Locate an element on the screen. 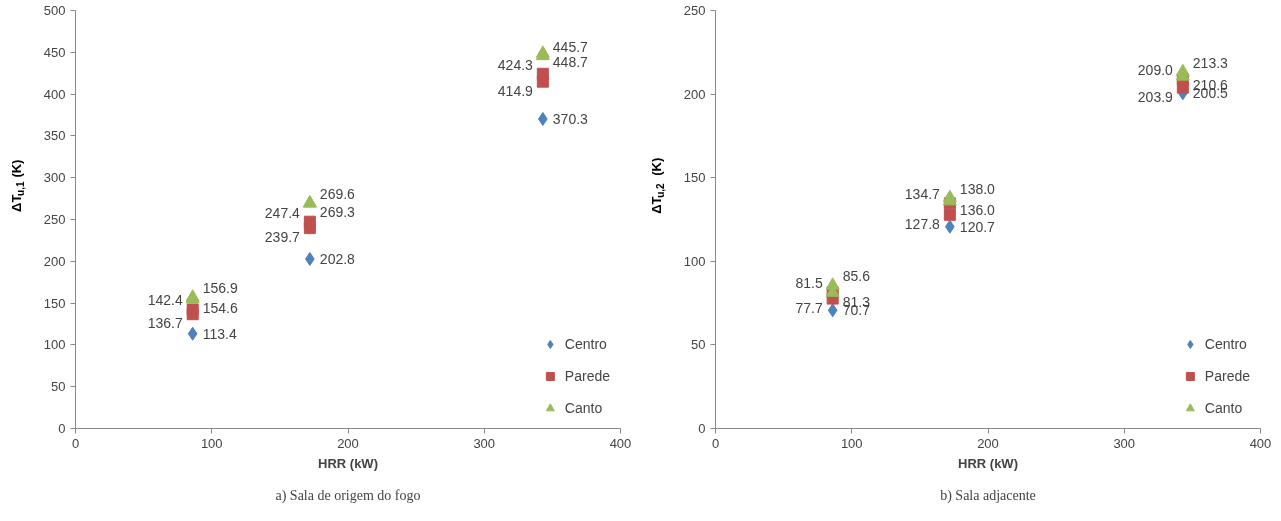  y-tick-label: 400 is located at coordinates (54, 94).